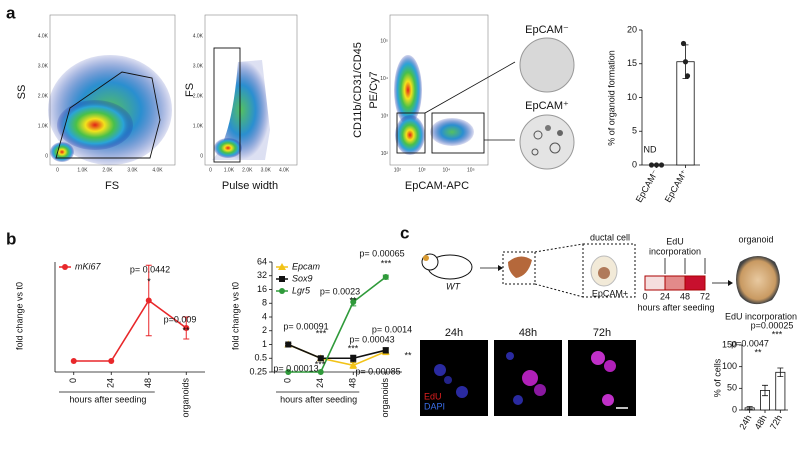 The image size is (800, 456). What do you see at coordinates (644, 296) in the screenshot?
I see `time-tick: 0` at bounding box center [644, 296].